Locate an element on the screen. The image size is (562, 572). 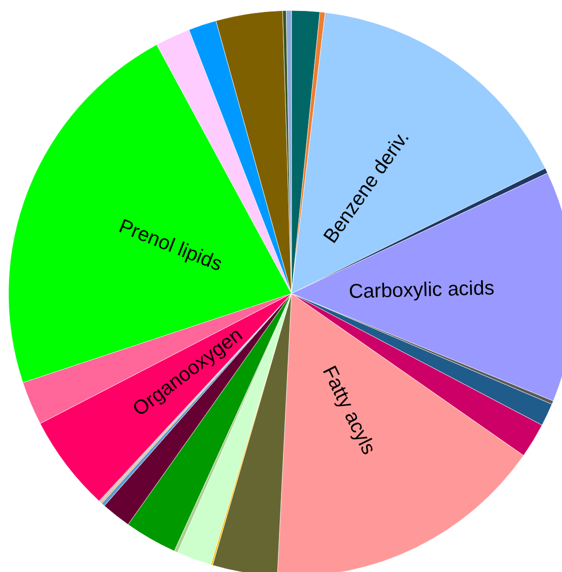
slice-label: Fatty acyls is located at coordinates (349, 410).